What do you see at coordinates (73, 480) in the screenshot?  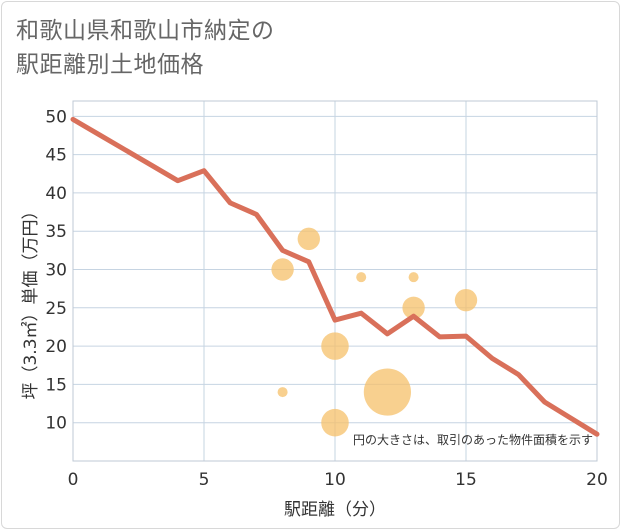 I see `x-tick-label: 0` at bounding box center [73, 480].